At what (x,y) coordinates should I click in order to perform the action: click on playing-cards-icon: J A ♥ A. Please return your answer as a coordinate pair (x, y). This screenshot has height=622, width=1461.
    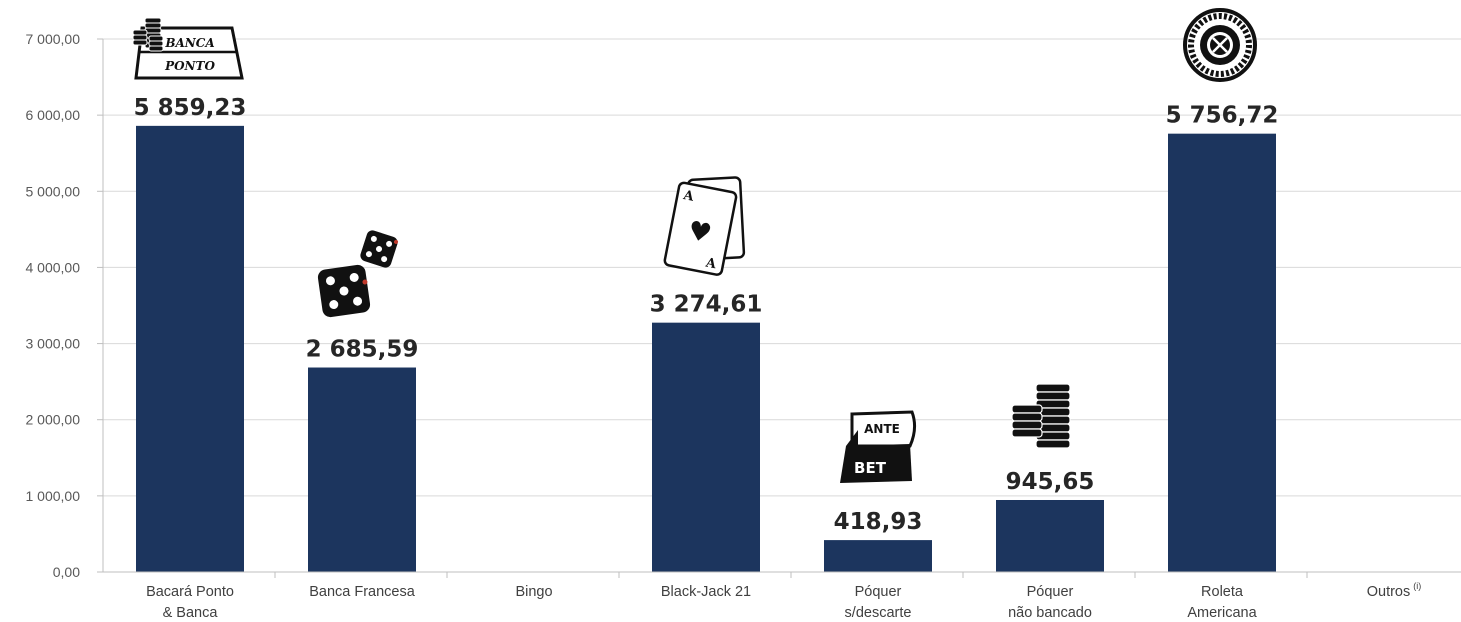
    Looking at the image, I should click on (704, 226).